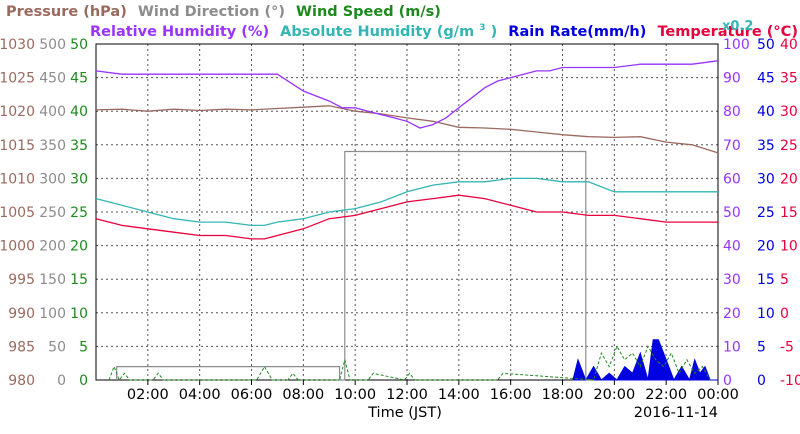 The image size is (800, 434). I want to click on series-relative-humidity, so click(407, 94).